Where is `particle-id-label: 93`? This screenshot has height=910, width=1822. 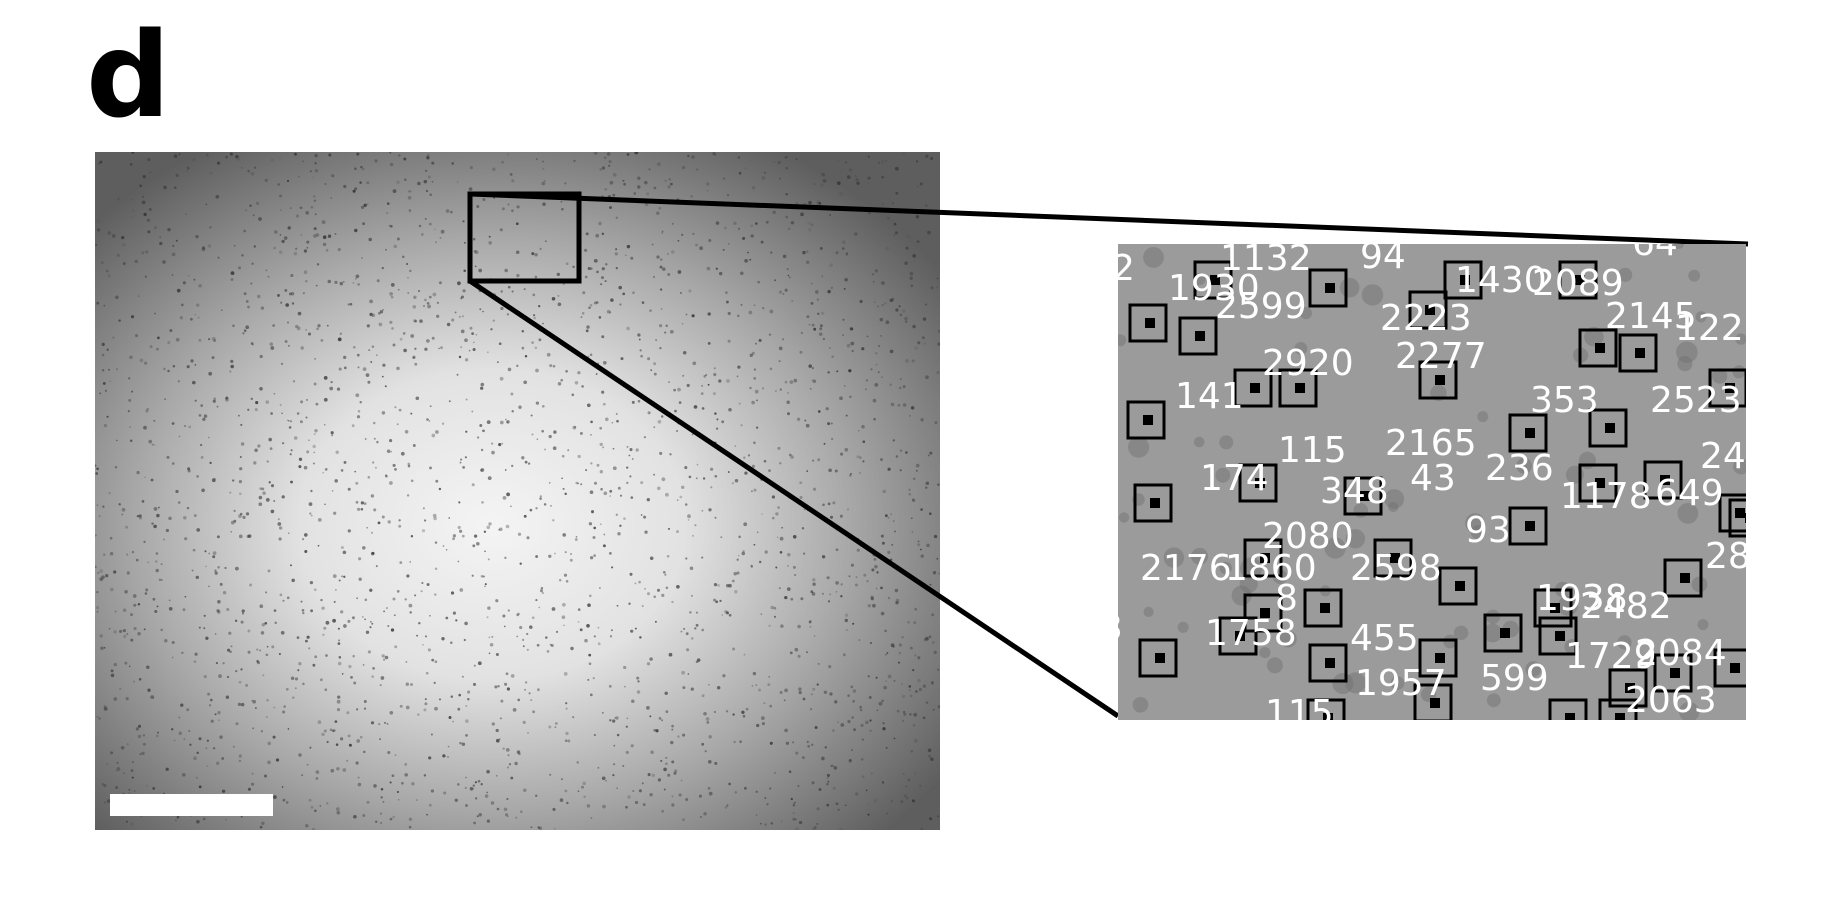 particle-id-label: 93 is located at coordinates (1488, 530).